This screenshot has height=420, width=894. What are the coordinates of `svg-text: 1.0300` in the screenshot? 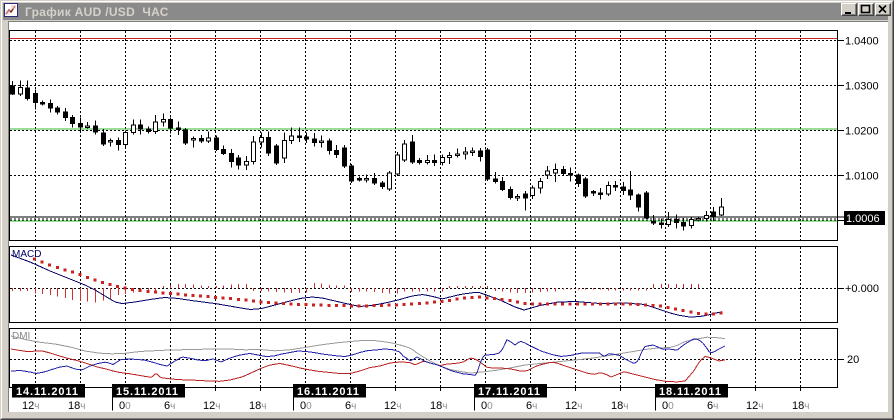 It's located at (862, 87).